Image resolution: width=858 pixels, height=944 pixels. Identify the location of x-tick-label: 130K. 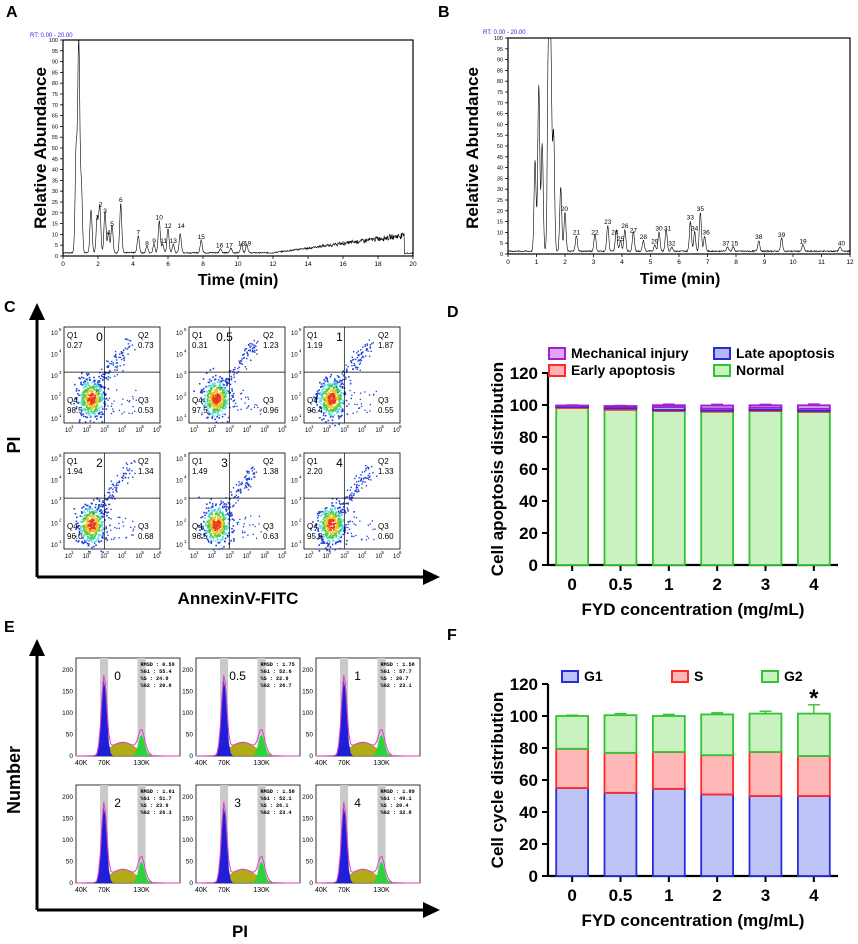
(381, 763).